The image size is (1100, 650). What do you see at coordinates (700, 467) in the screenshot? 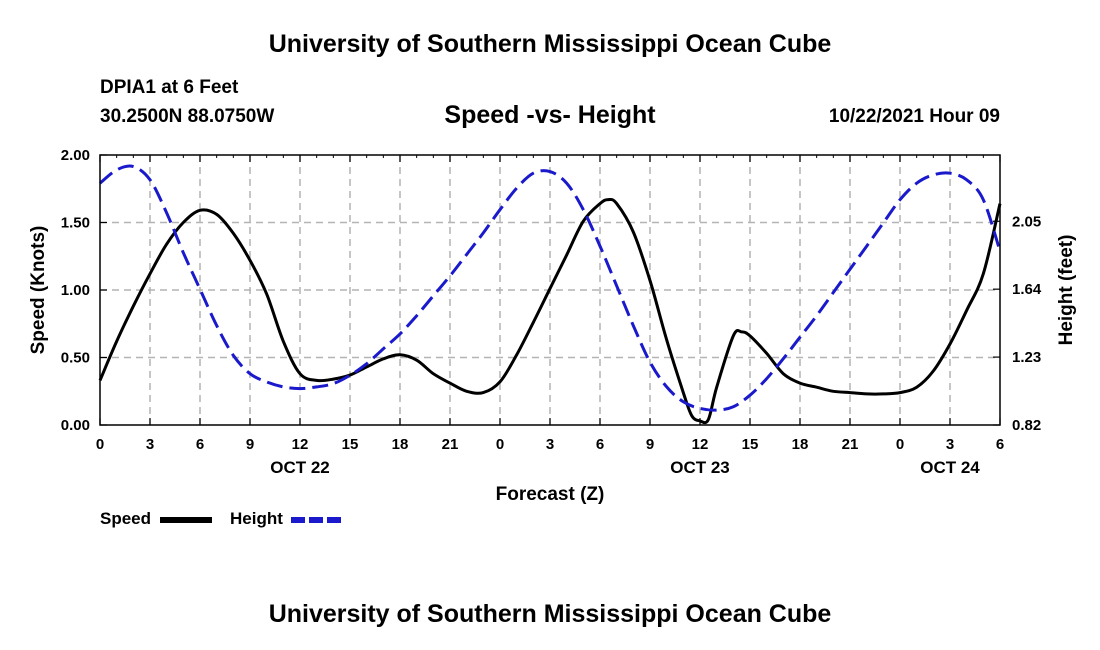
I see `x-day-label: OCT 23` at bounding box center [700, 467].